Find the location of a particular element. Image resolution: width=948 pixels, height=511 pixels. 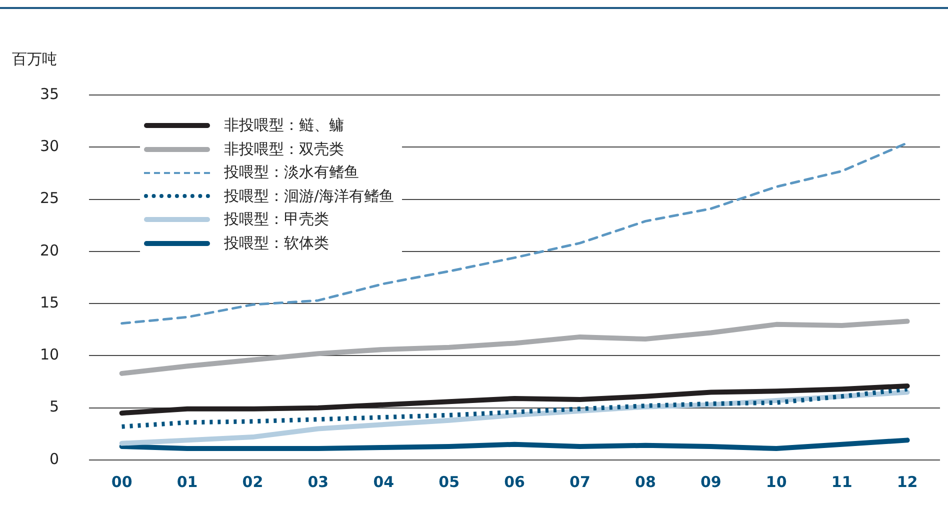

legend-label: 投喂型：软体类 is located at coordinates (276, 243).